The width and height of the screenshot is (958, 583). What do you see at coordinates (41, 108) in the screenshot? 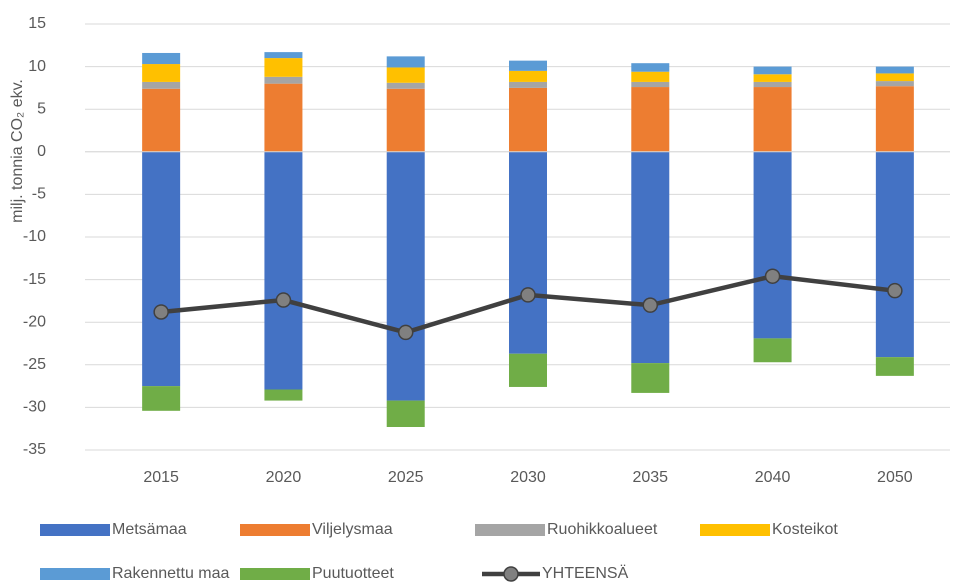
I see `y-tick-label: 5` at bounding box center [41, 108].